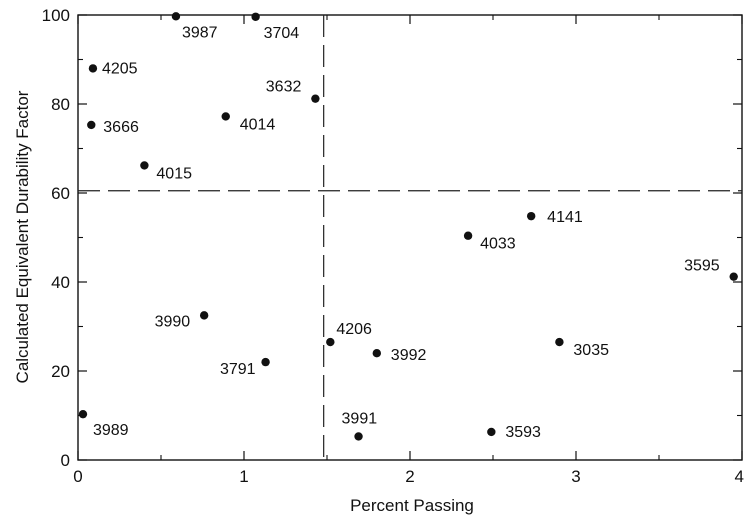  What do you see at coordinates (238, 369) in the screenshot?
I see `data-point-label: 3791` at bounding box center [238, 369].